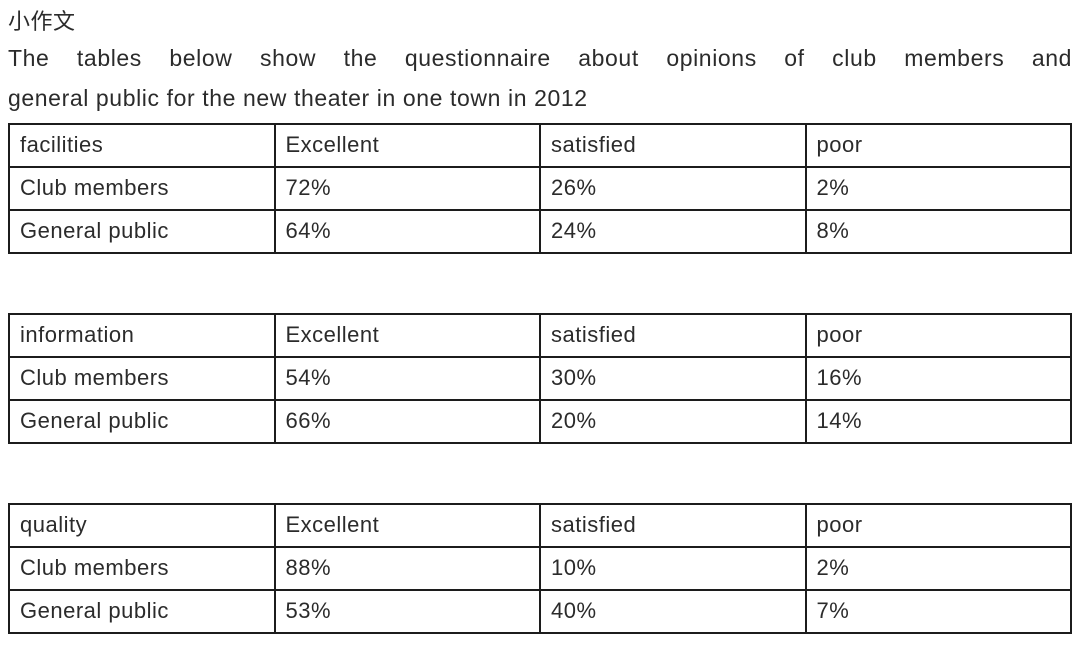 This screenshot has height=671, width=1080. I want to click on table-cell: 20%, so click(673, 421).